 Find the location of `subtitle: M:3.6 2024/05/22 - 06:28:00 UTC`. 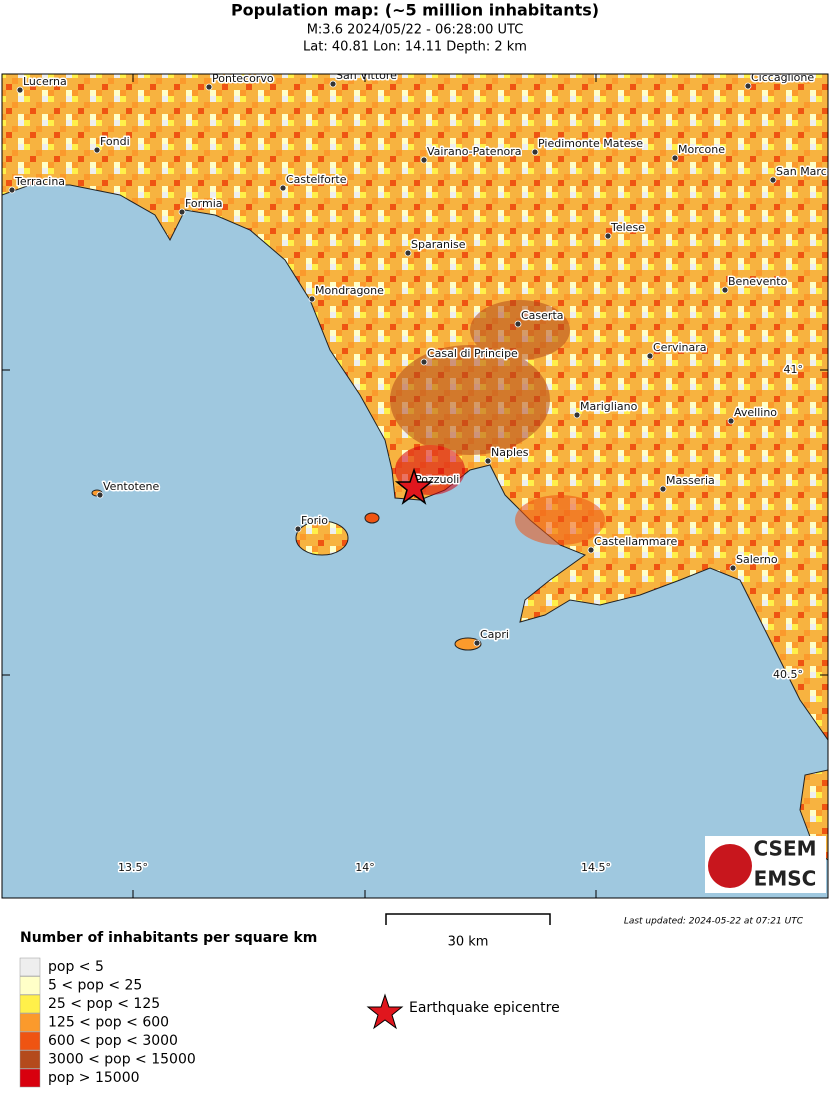

subtitle: M:3.6 2024/05/22 - 06:28:00 UTC is located at coordinates (415, 30).